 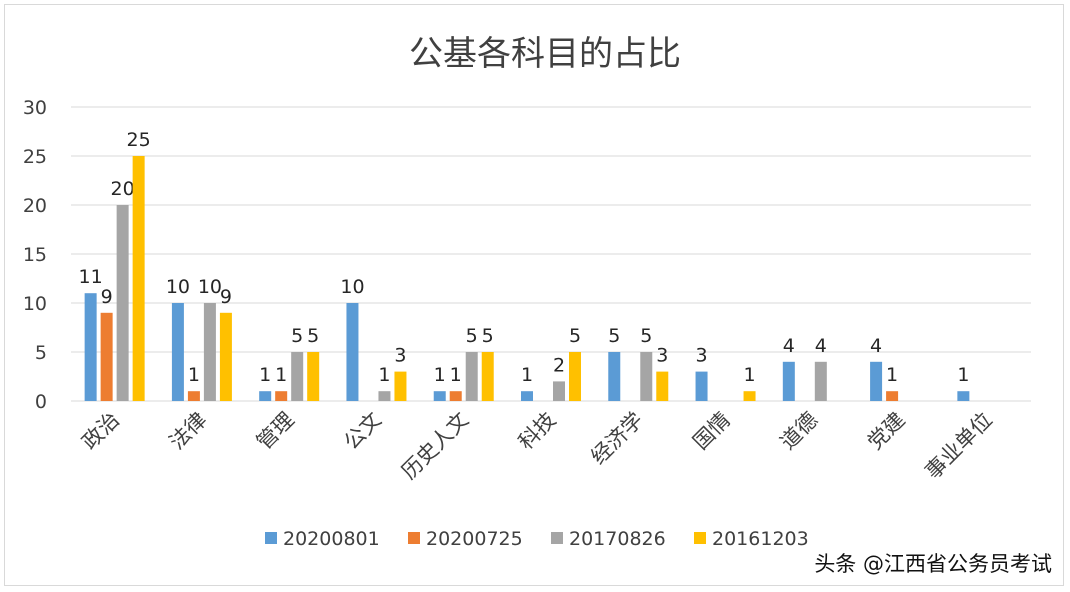 I want to click on x-tick-label: 事业单位, so click(x=959, y=446).